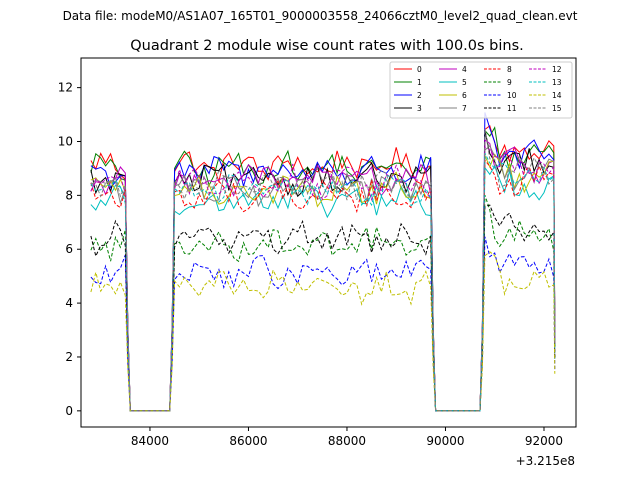 The height and width of the screenshot is (480, 640). Describe the element at coordinates (512, 95) in the screenshot. I see `legend-label-10: 10` at that location.